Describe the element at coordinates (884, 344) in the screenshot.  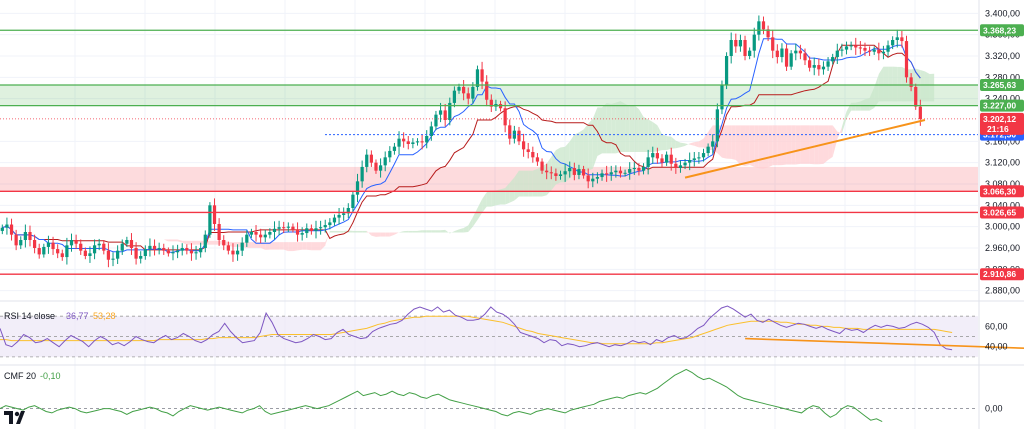
I see `rsi-trend-line` at that location.